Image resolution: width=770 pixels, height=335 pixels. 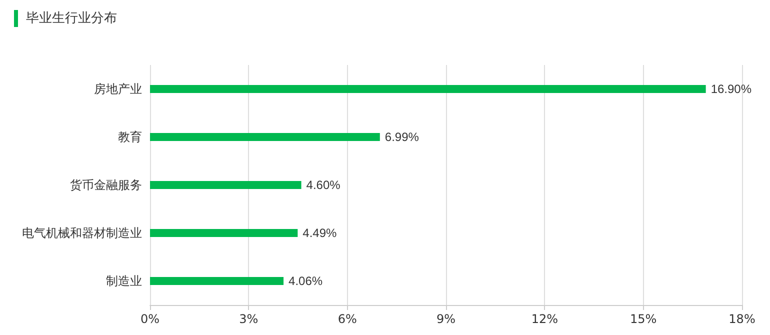 I want to click on x-tick-label: 12%, so click(x=544, y=319).